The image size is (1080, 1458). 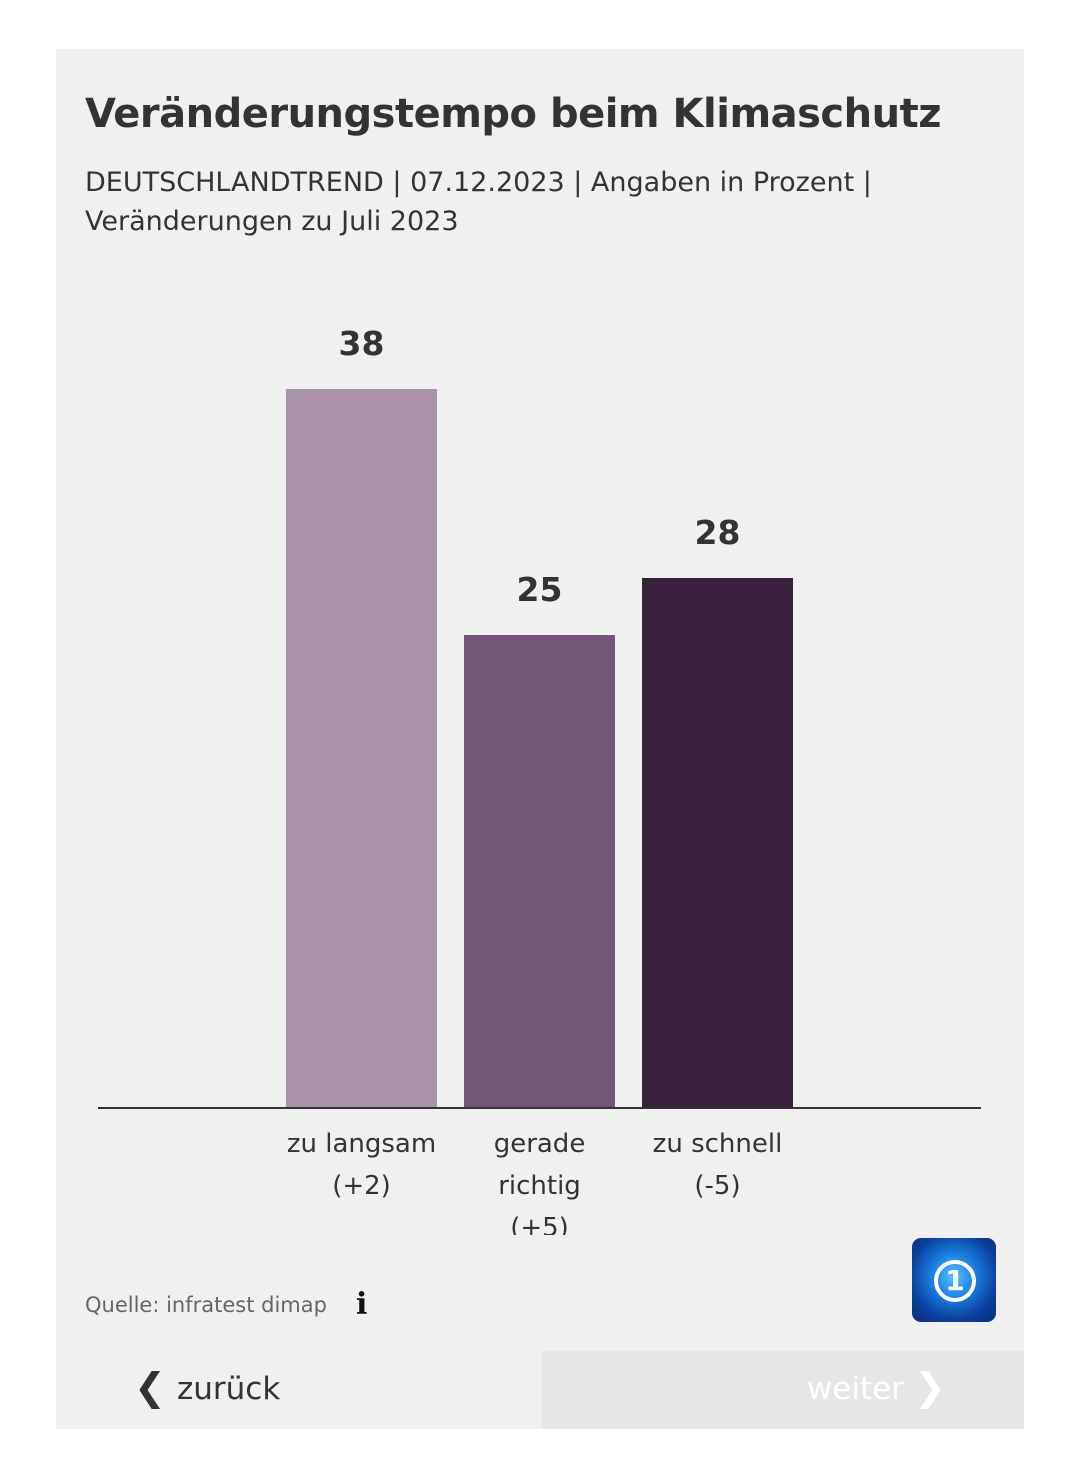 What do you see at coordinates (718, 1165) in the screenshot?
I see `category-label: zu schnell (-5)` at bounding box center [718, 1165].